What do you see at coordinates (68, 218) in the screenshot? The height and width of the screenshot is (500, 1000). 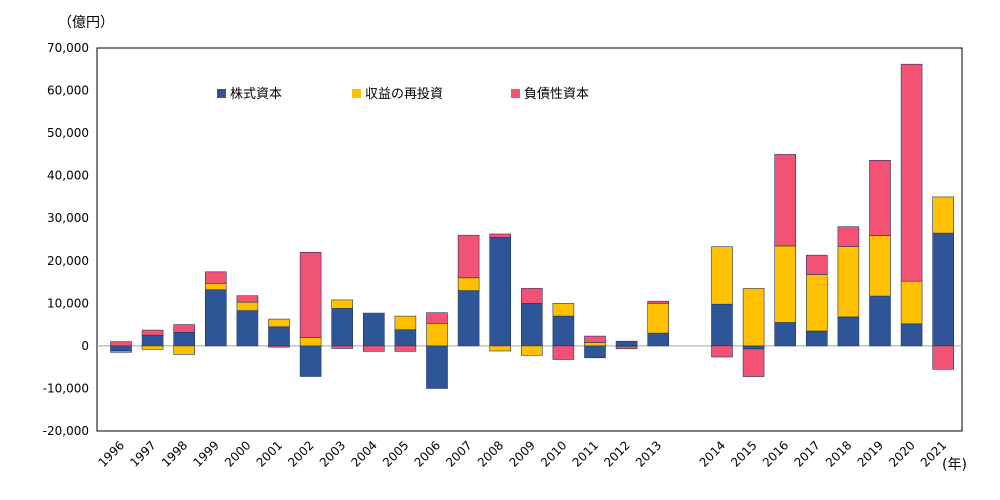 I see `y-tick-label: 30,000` at bounding box center [68, 218].